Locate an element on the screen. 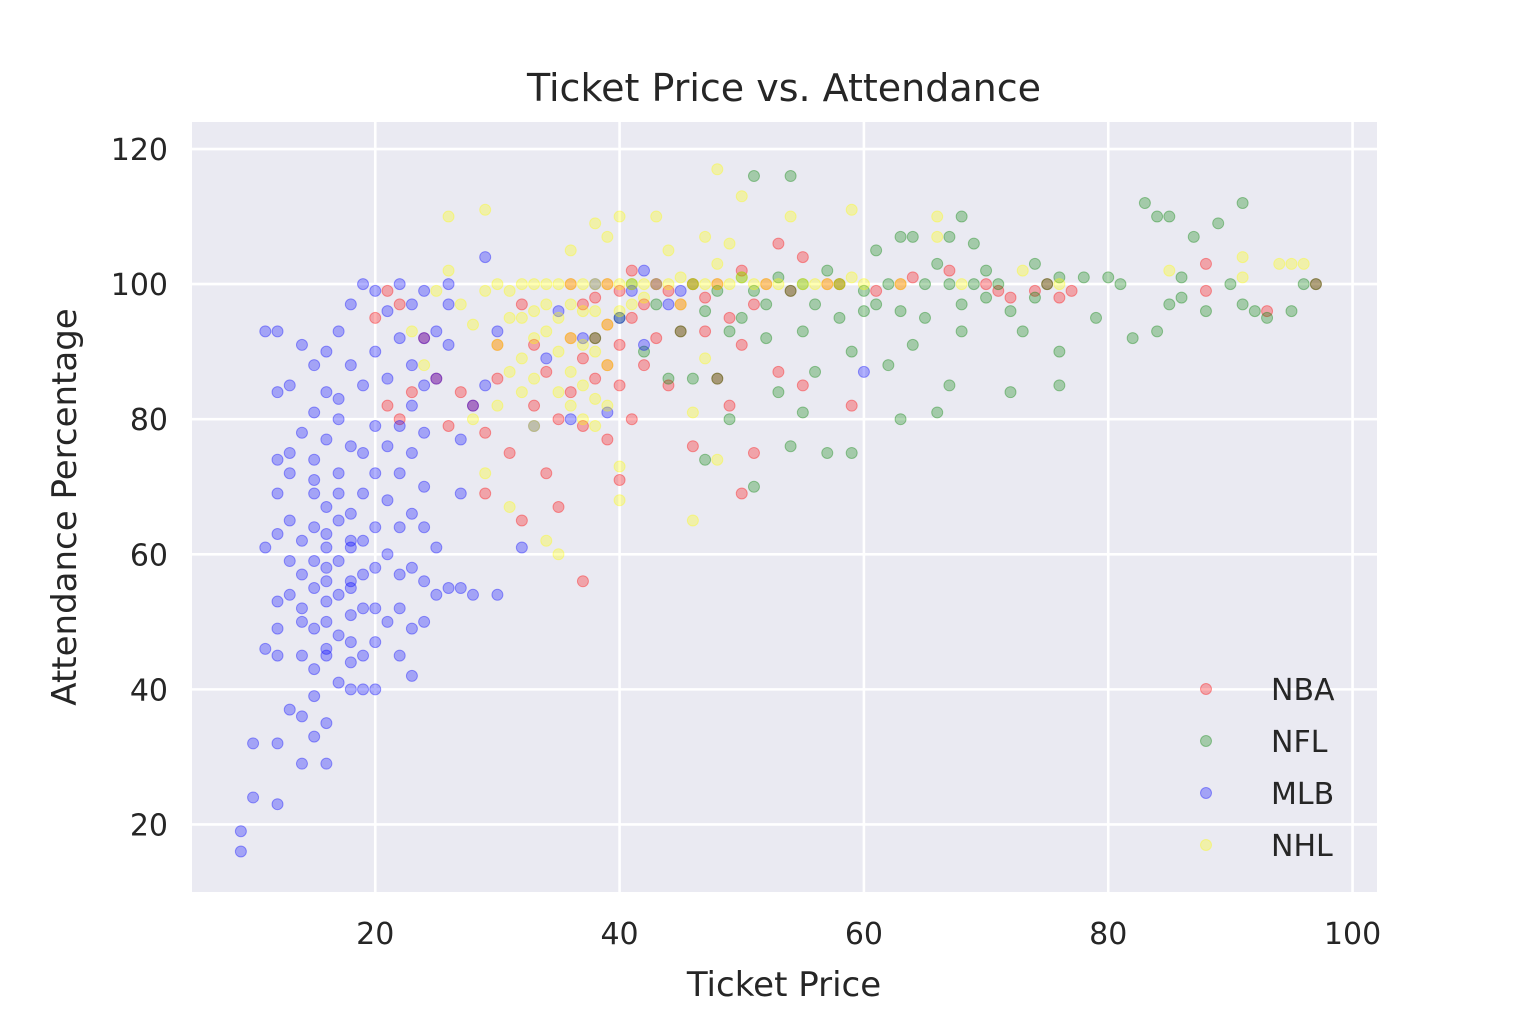  x-tick-label: 20 is located at coordinates (375, 934).